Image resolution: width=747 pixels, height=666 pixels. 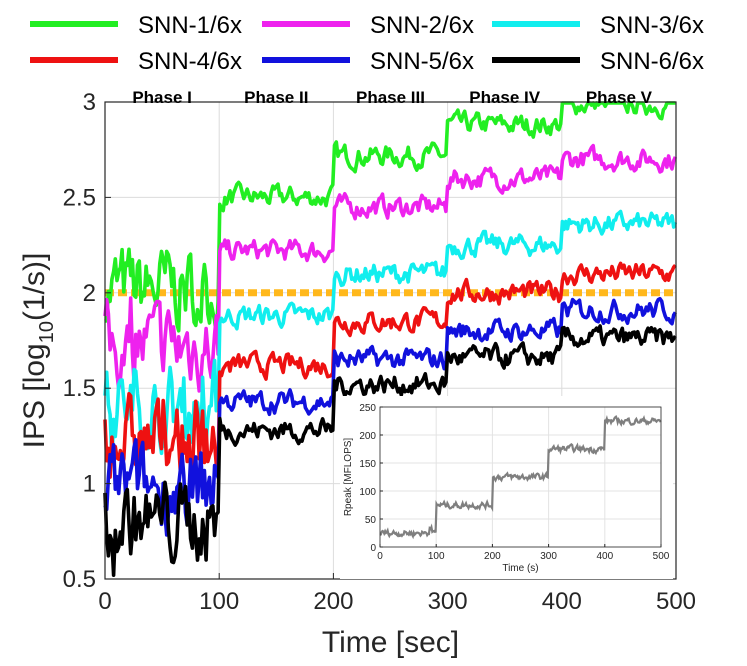 I want to click on phase-label: Phase II, so click(x=276, y=97).